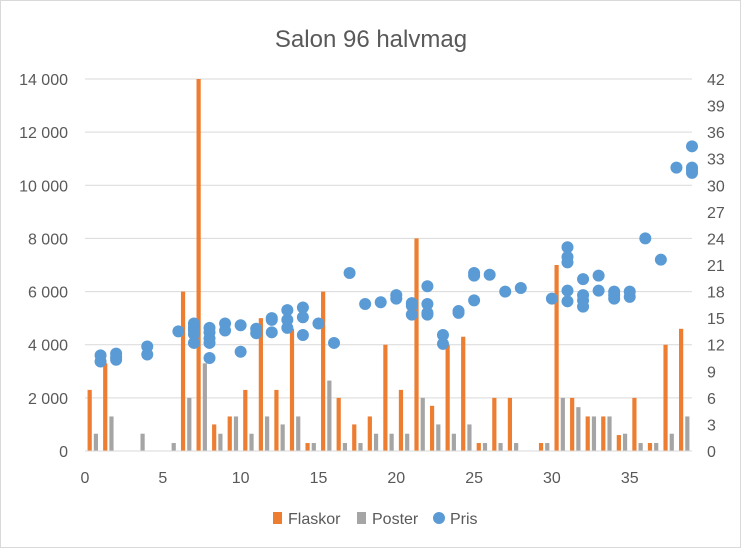  I want to click on y-right-tick-label: 3, so click(711, 425).